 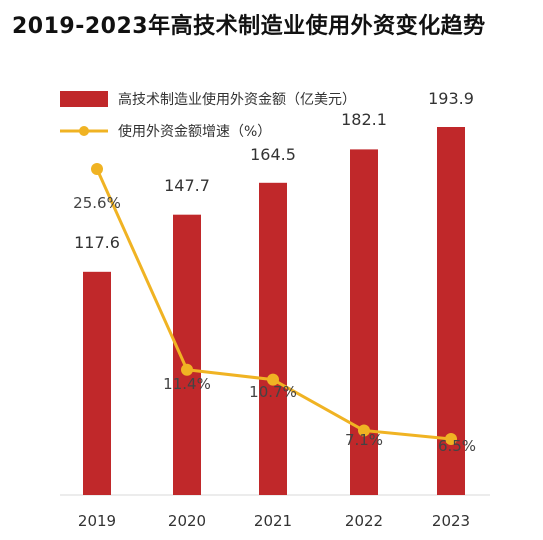 I want to click on growth-point-2021, so click(x=273, y=379).